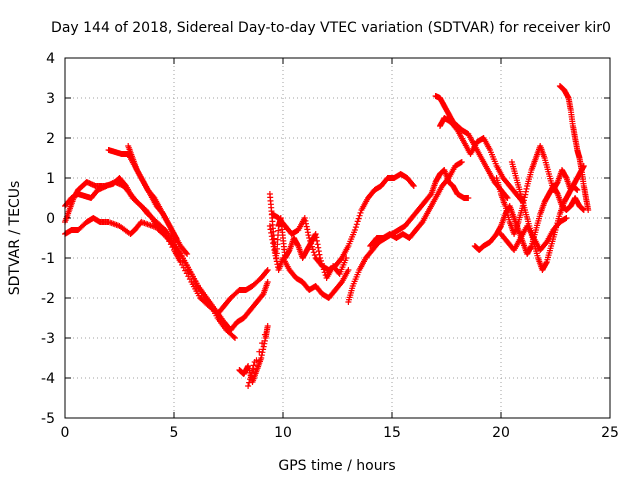 Image resolution: width=640 pixels, height=480 pixels. I want to click on y-tick-label: 4, so click(50, 59).